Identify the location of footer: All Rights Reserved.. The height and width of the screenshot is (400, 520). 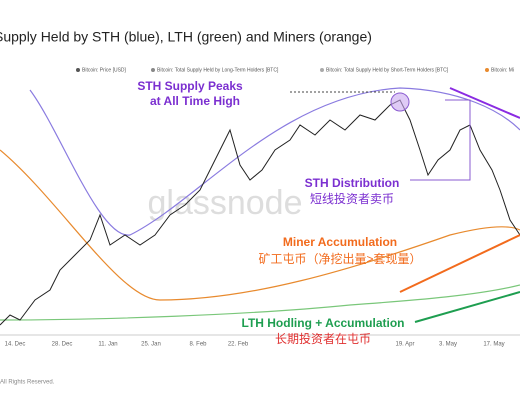
(27, 383).